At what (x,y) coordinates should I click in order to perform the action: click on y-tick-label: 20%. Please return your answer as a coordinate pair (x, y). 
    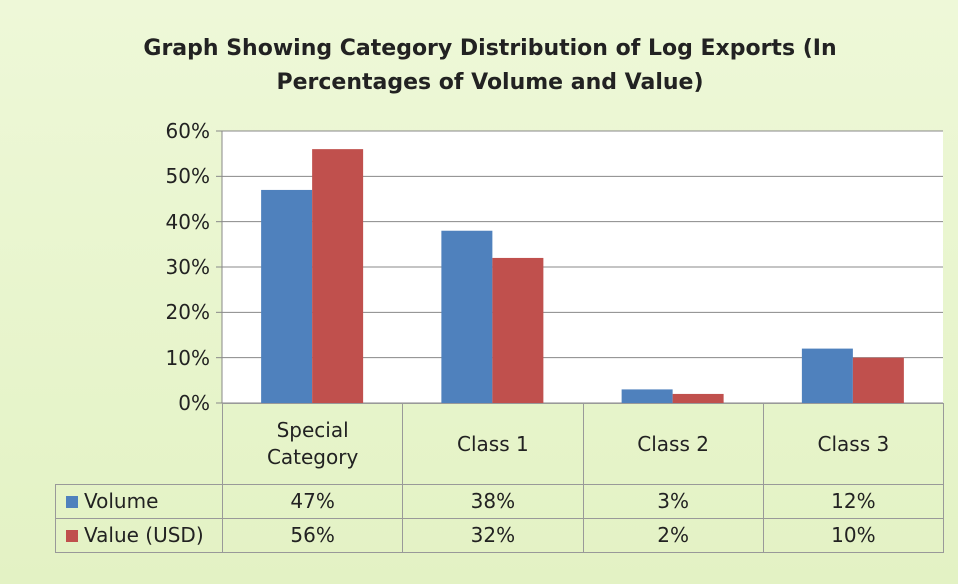
    Looking at the image, I should click on (187, 312).